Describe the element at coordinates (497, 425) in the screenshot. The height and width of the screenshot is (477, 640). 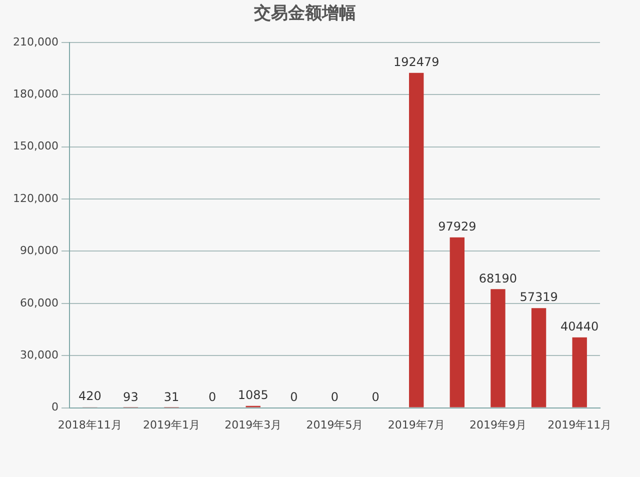
I see `x-tick-label: 2019年9月` at that location.